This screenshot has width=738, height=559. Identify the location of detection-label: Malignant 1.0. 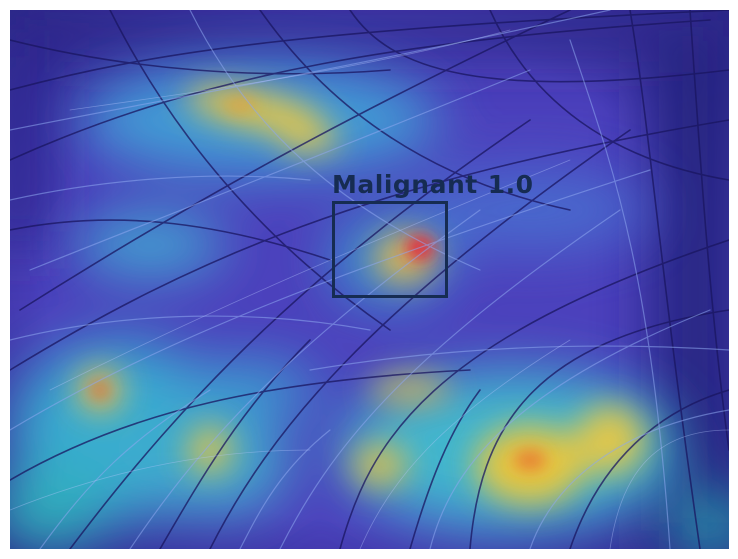
(433, 184).